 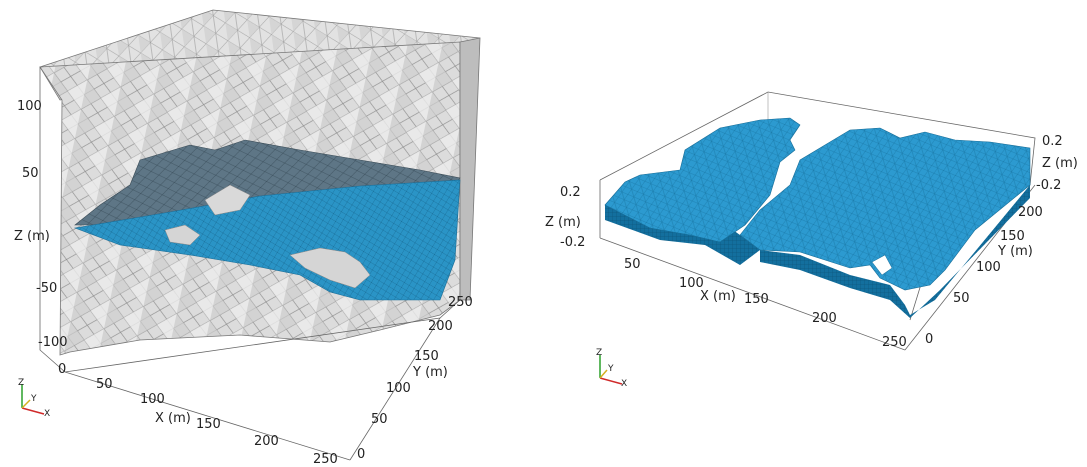 What do you see at coordinates (379, 419) in the screenshot?
I see `left-y-tick-50: 50` at bounding box center [379, 419].